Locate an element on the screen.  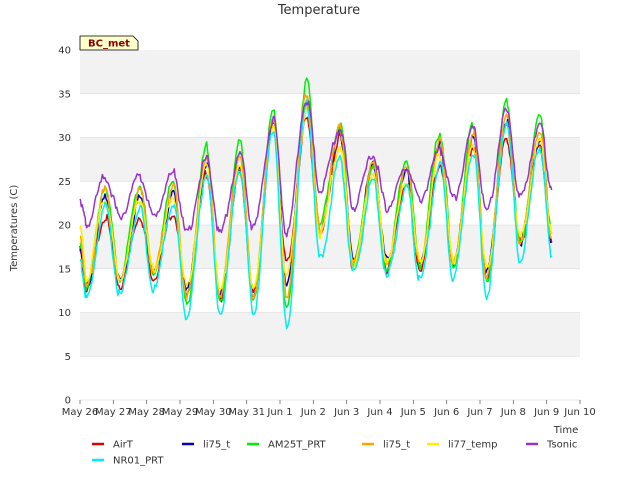
badge-label: BC_met is located at coordinates (109, 44).